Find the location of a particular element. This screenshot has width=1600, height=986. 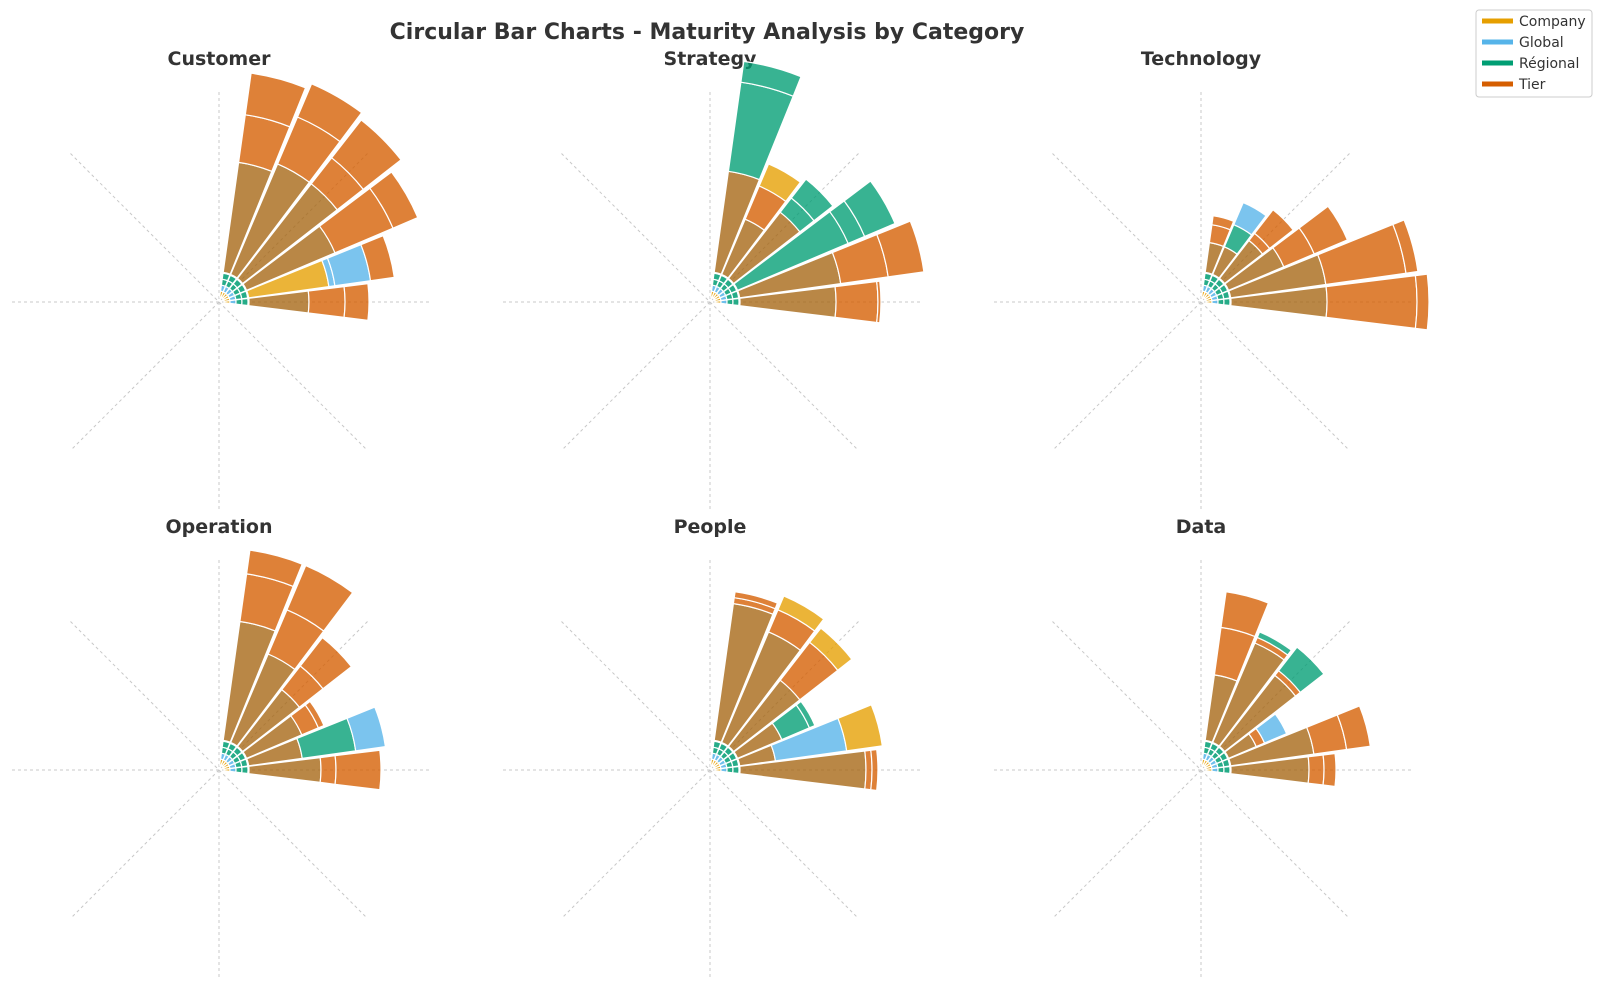

panel-operation: Operation is located at coordinates (219, 748).